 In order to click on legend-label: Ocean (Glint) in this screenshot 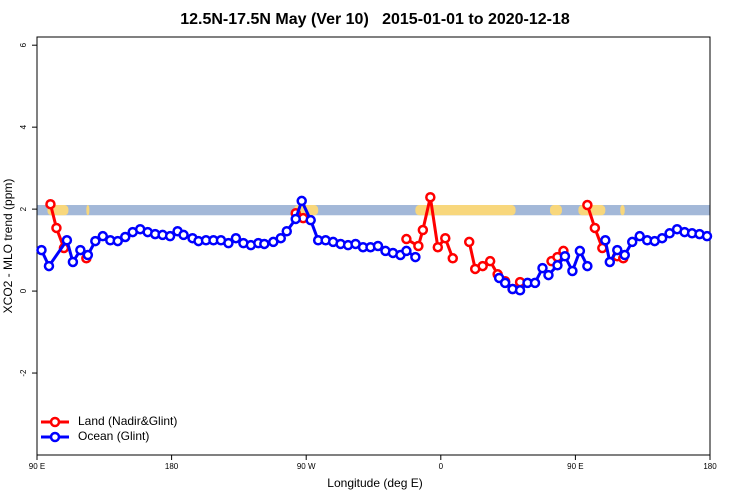, I will do `click(113, 436)`.